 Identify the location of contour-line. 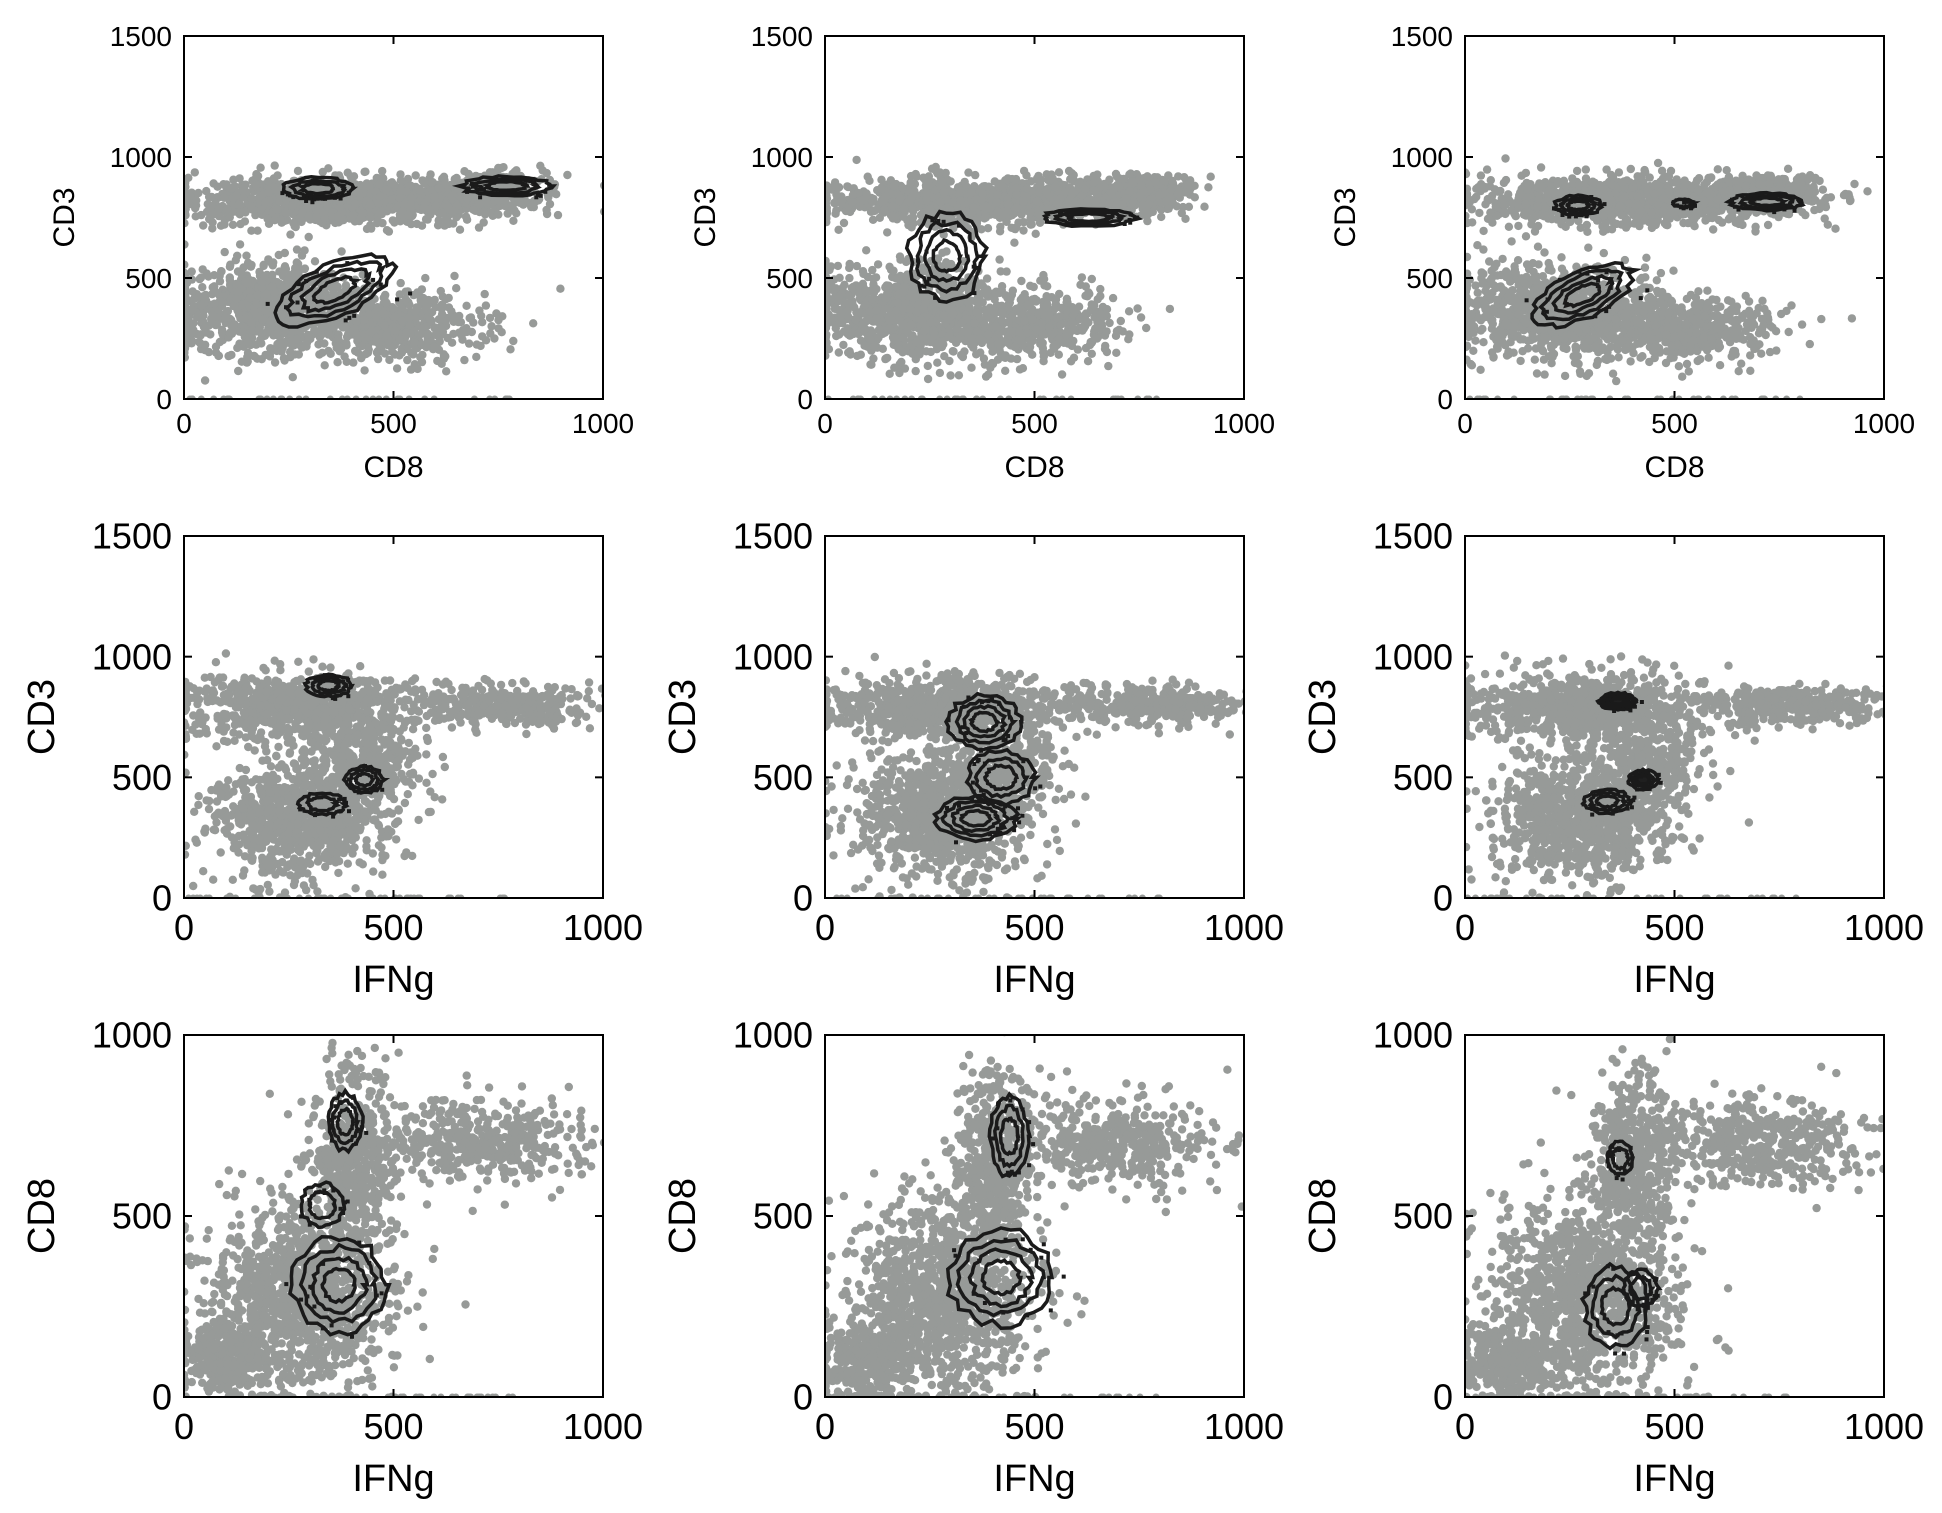
(337, 289).